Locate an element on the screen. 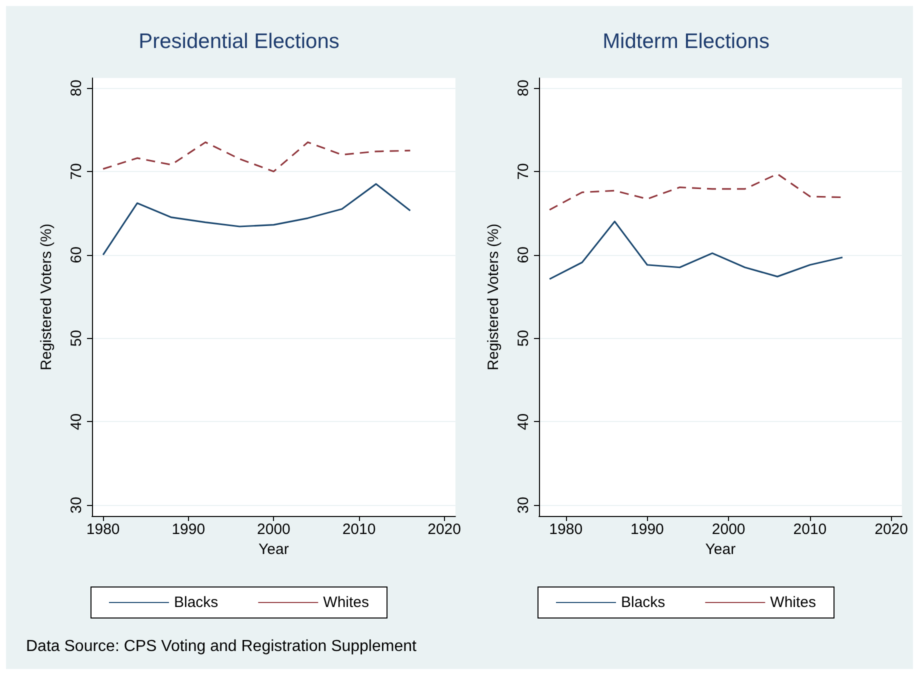  source-note: Data Source: CPS Voting and Registration Supplement is located at coordinates (221, 647).